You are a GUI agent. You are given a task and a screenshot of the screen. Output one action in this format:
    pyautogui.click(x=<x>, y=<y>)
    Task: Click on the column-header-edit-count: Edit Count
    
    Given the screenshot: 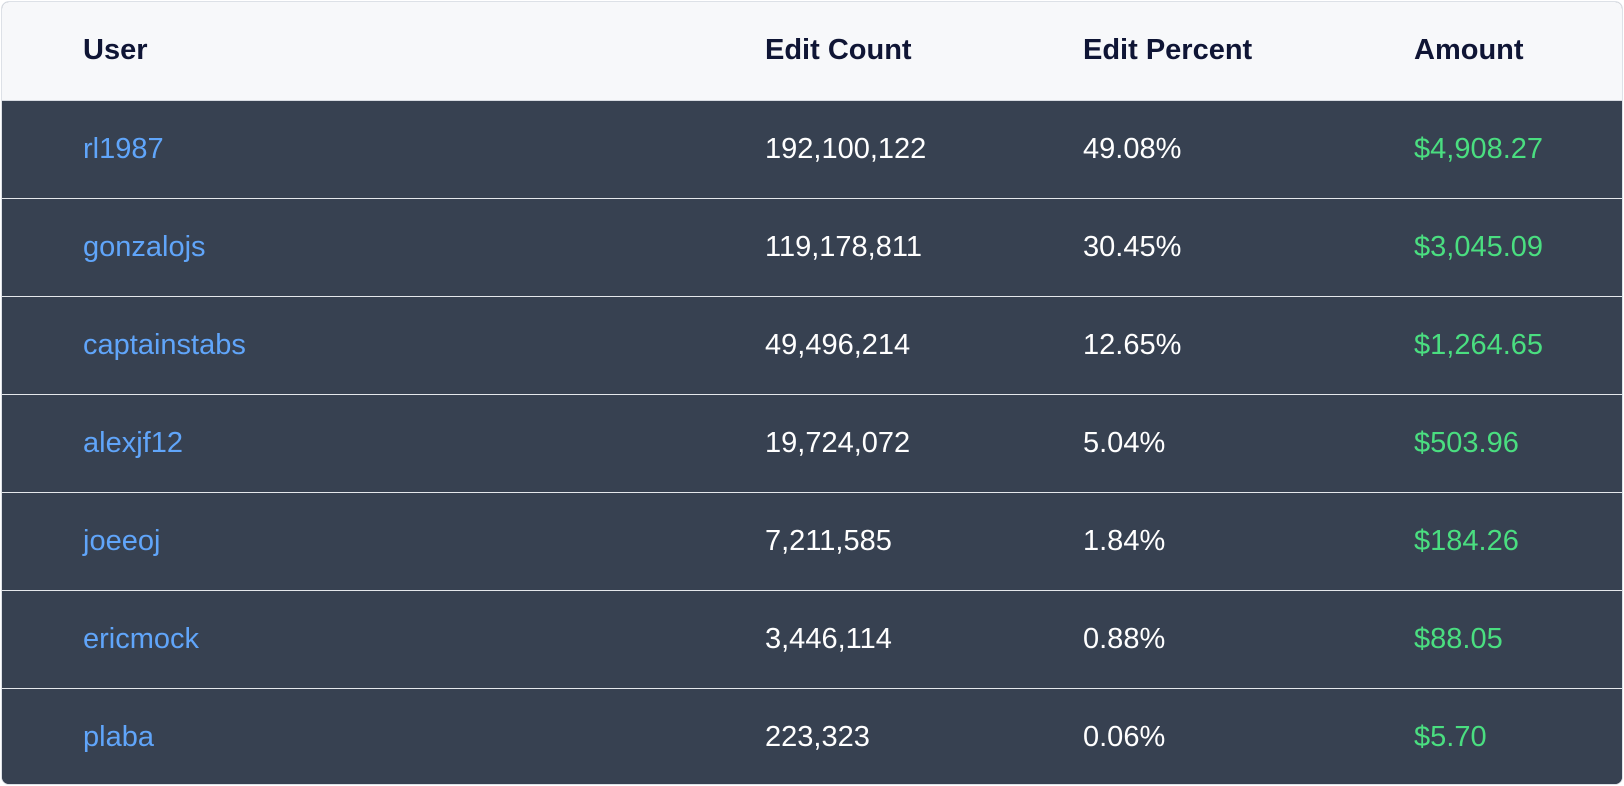 What is the action you would take?
    pyautogui.click(x=924, y=51)
    